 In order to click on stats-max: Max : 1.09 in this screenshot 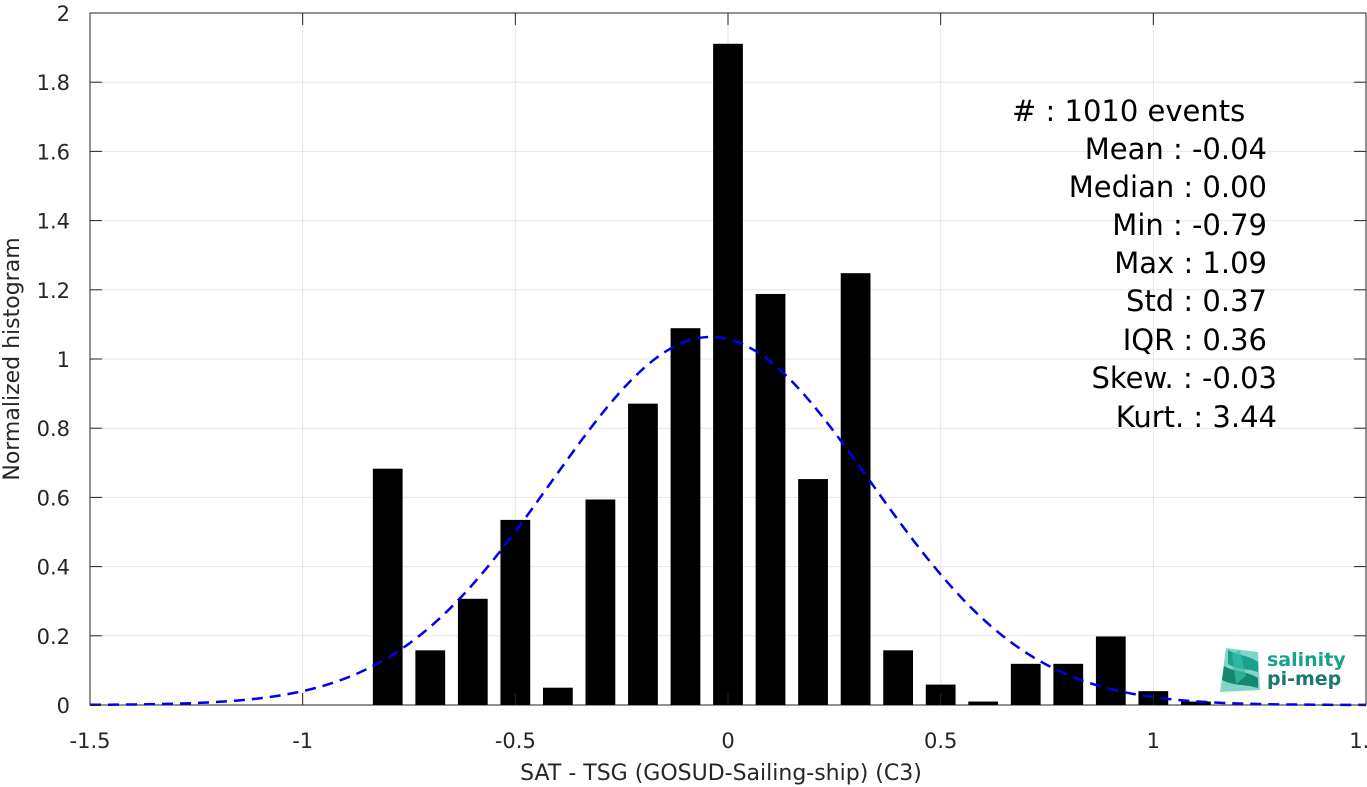, I will do `click(1190, 263)`.